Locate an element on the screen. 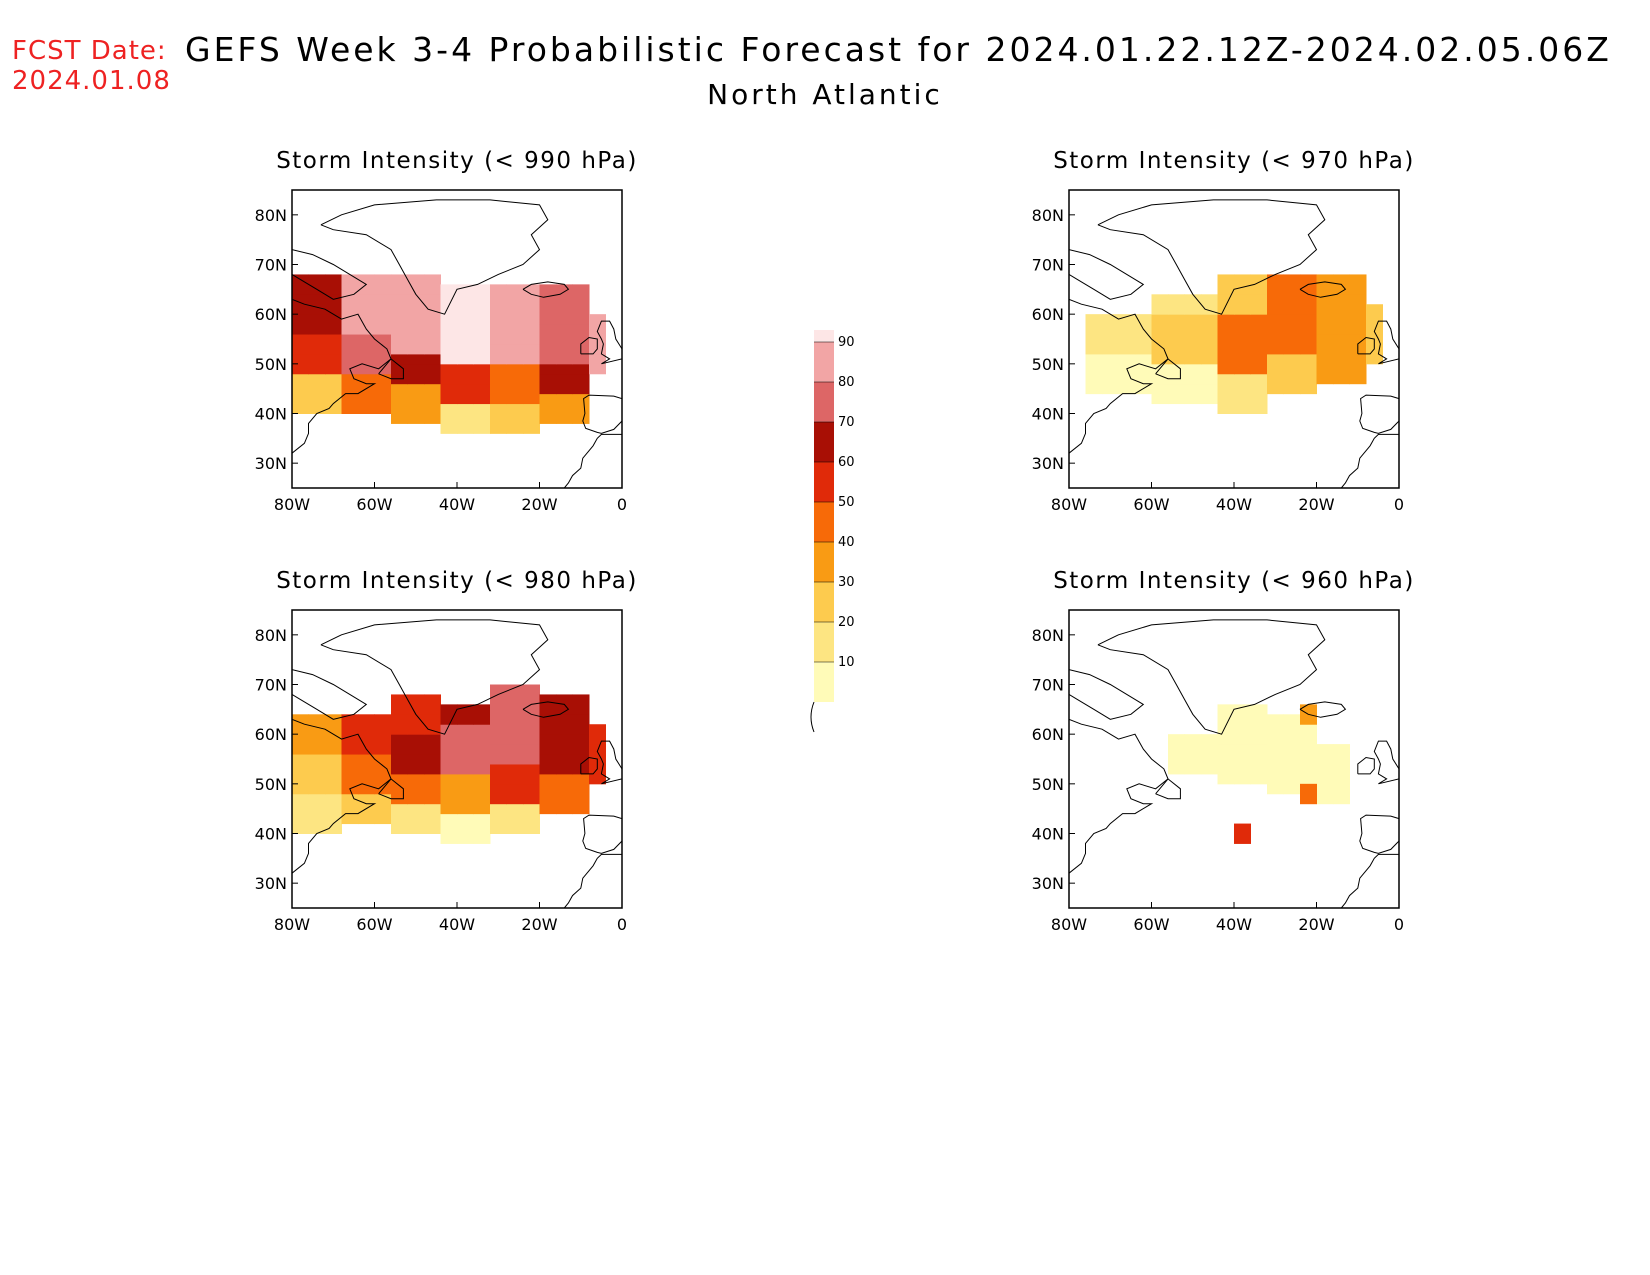  panel-title-990: Storm Intensity (< 990 hPa) is located at coordinates (457, 161).